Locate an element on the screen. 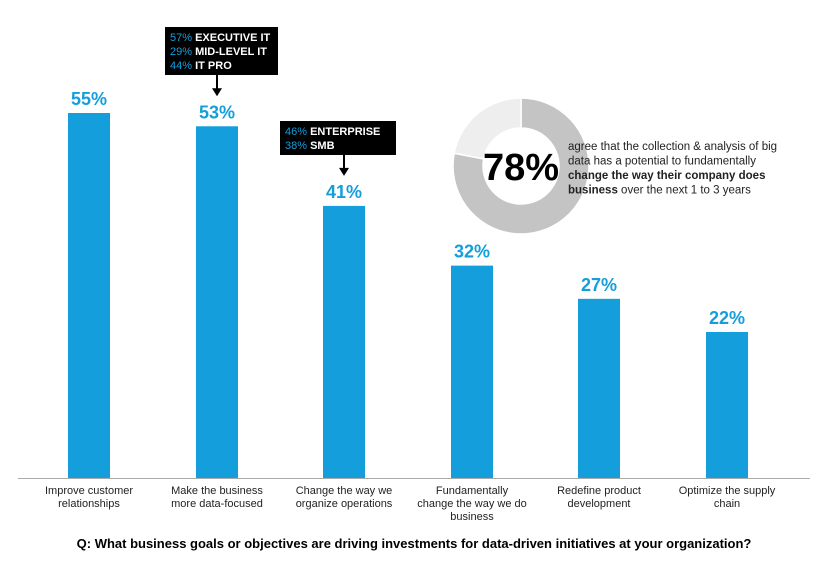 The image size is (828, 570). category-label: business is located at coordinates (472, 517).